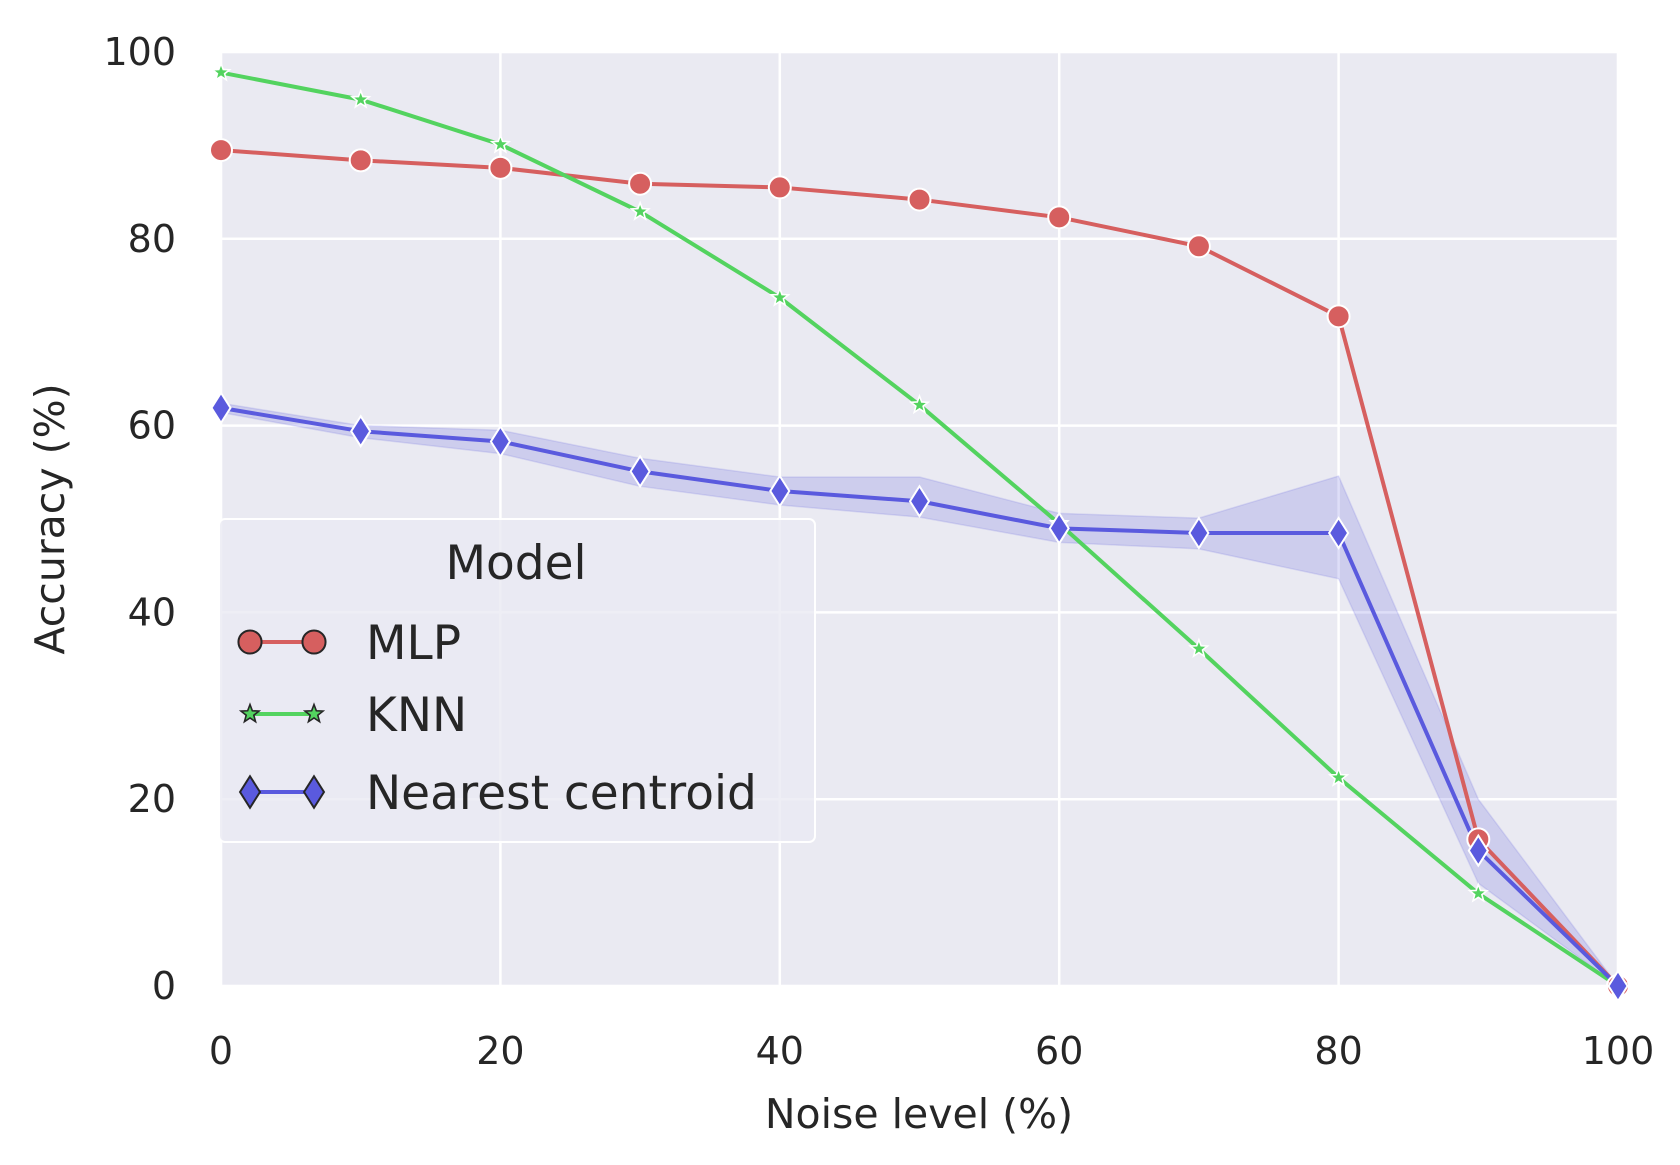  What do you see at coordinates (561, 793) in the screenshot?
I see `legend-label: Nearest centroid` at bounding box center [561, 793].